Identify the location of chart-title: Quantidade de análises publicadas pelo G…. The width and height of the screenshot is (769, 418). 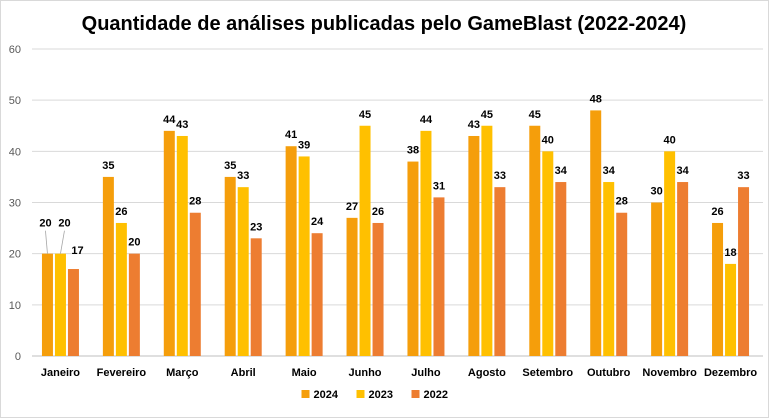
(384, 24).